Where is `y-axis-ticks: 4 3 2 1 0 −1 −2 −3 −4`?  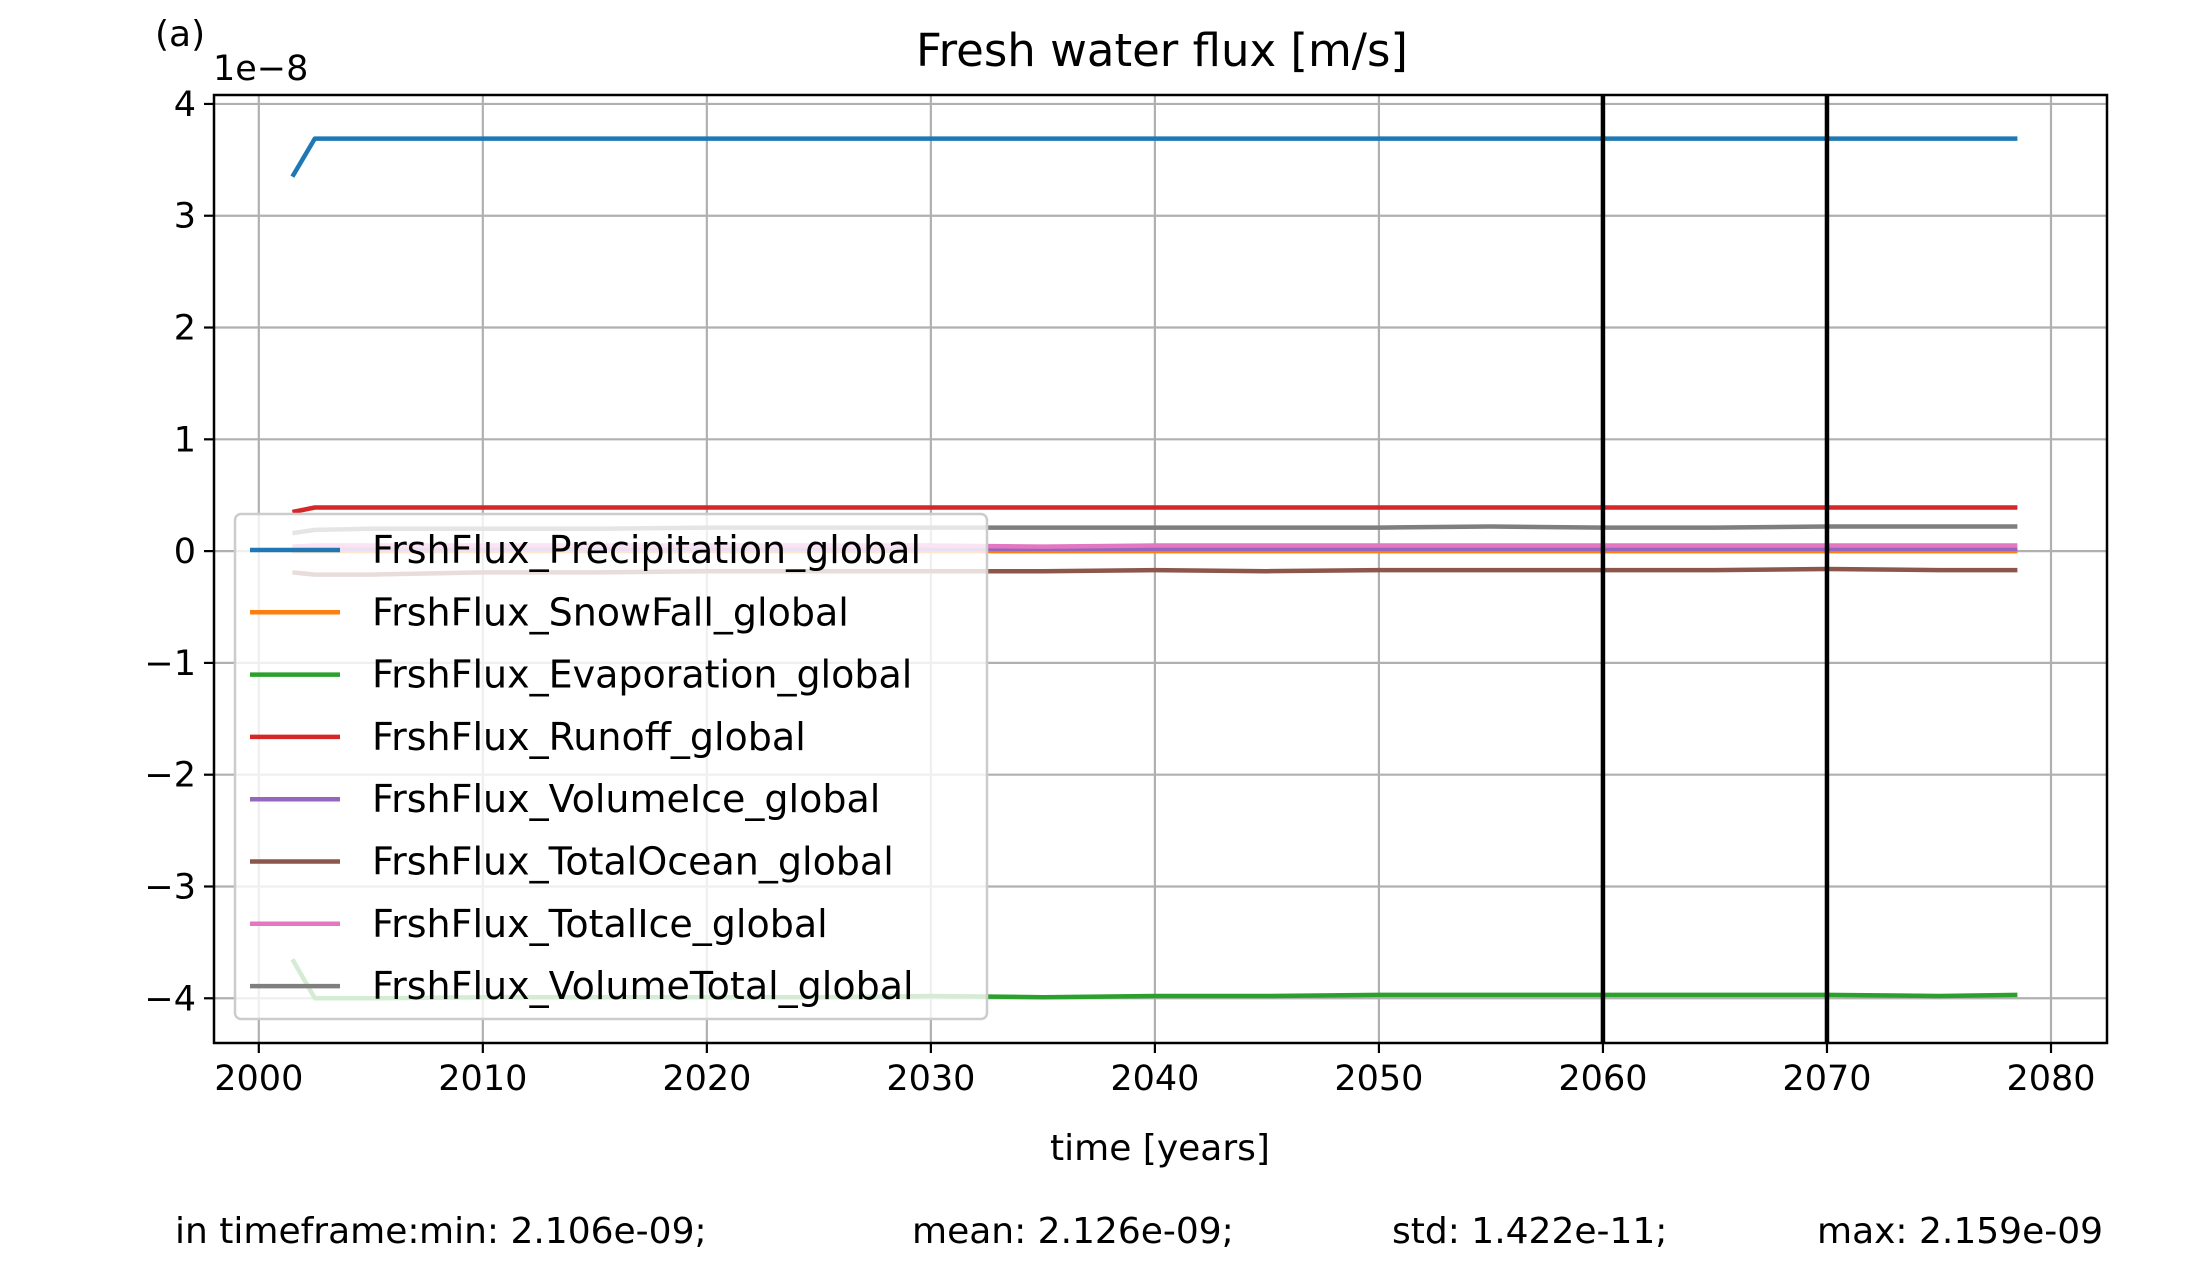
y-axis-ticks: 4 3 2 1 0 −1 −2 −3 −4 is located at coordinates (179, 552).